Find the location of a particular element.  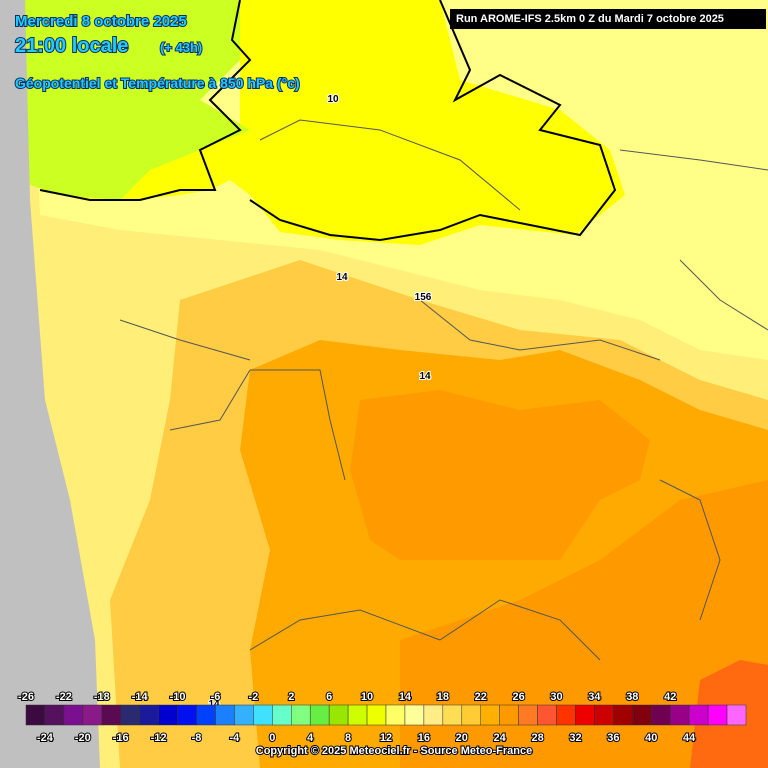

scale-label: -14 is located at coordinates (140, 697).